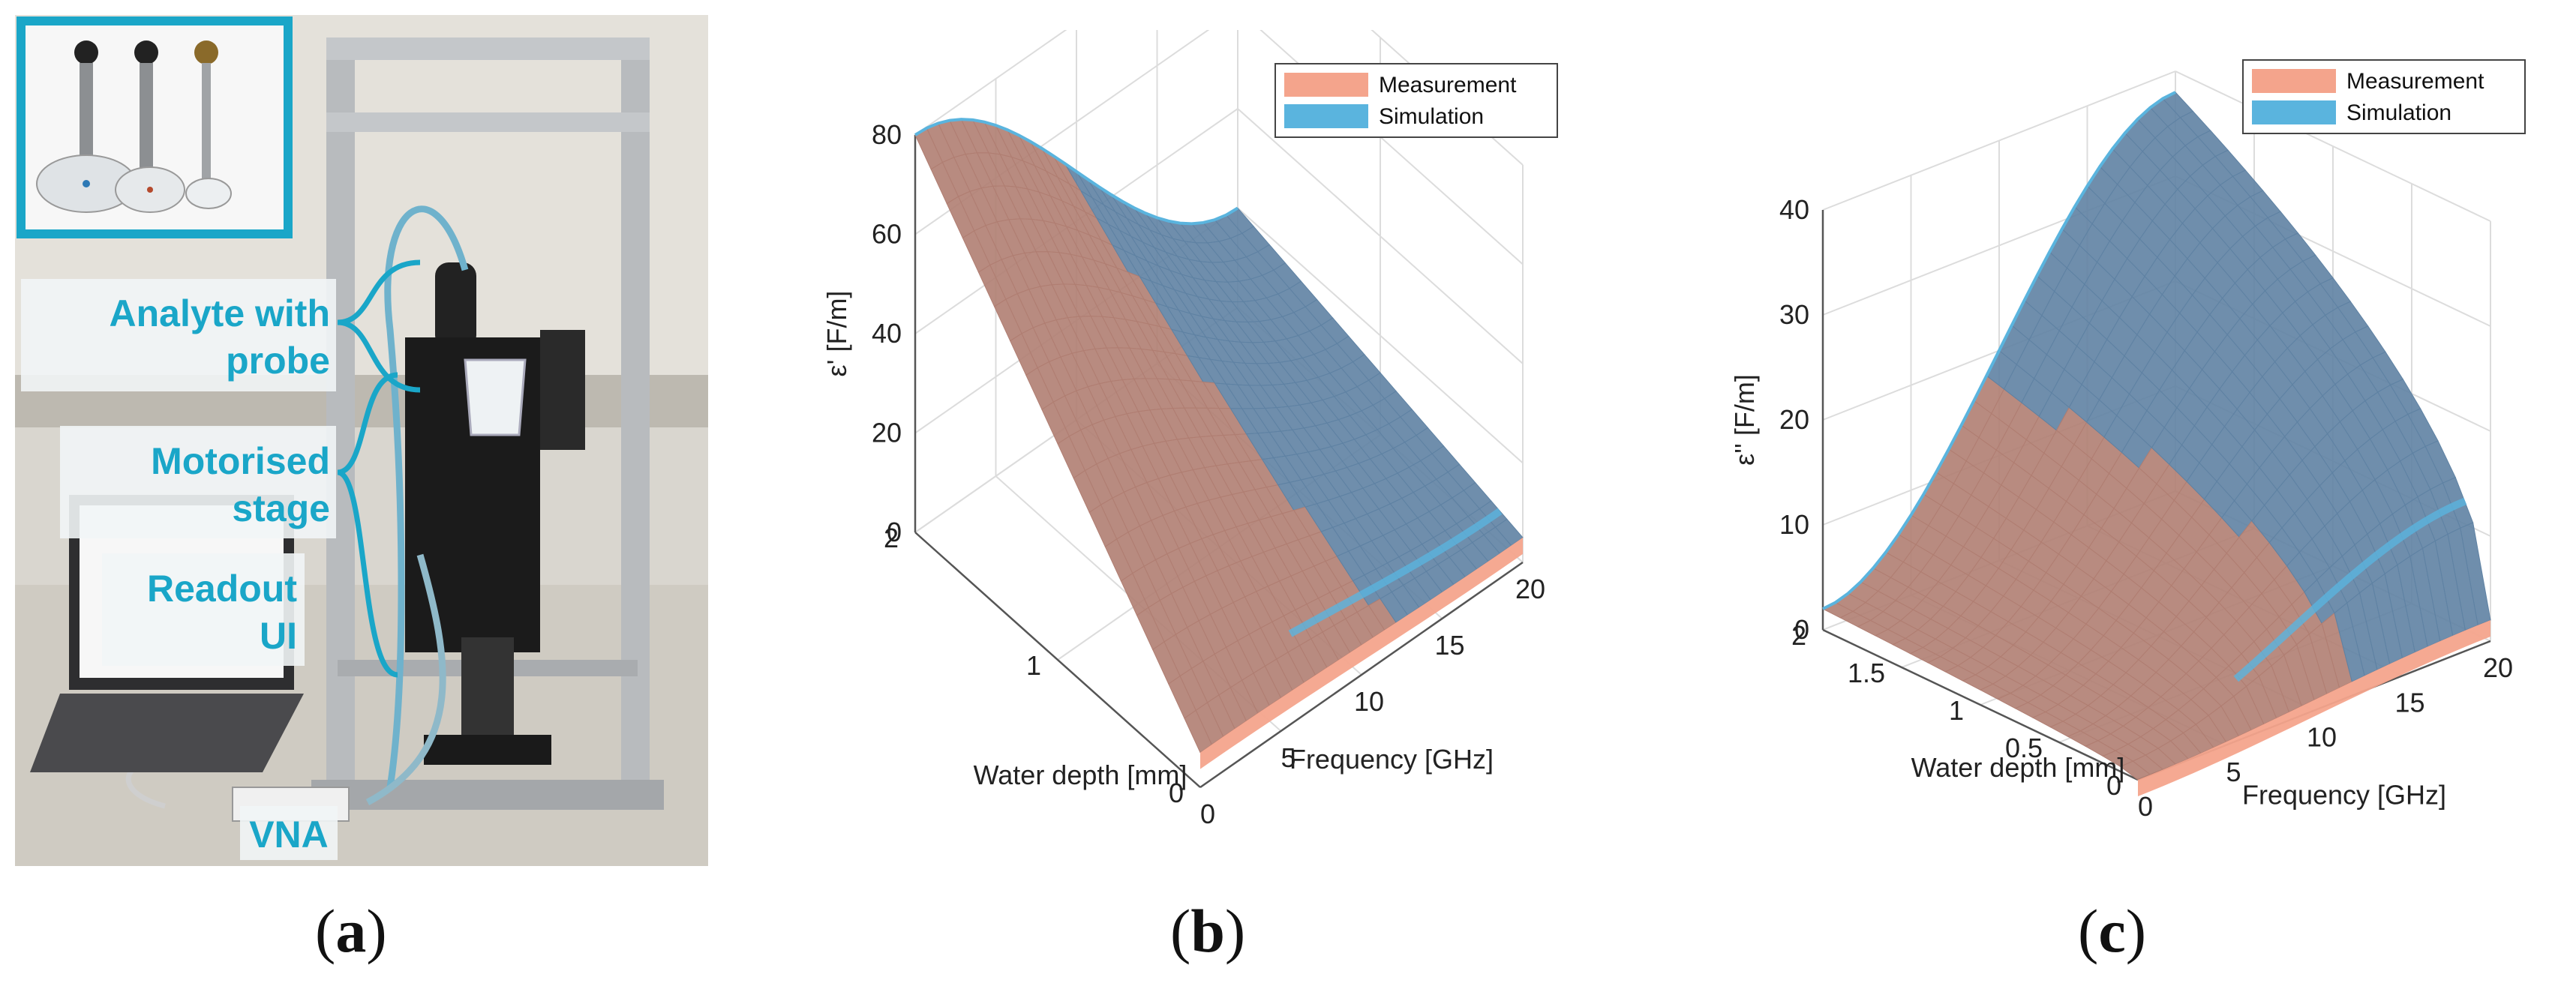 The image size is (2576, 983). Describe the element at coordinates (1744, 420) in the screenshot. I see `z-axis-label: ε'' [F/m]` at that location.